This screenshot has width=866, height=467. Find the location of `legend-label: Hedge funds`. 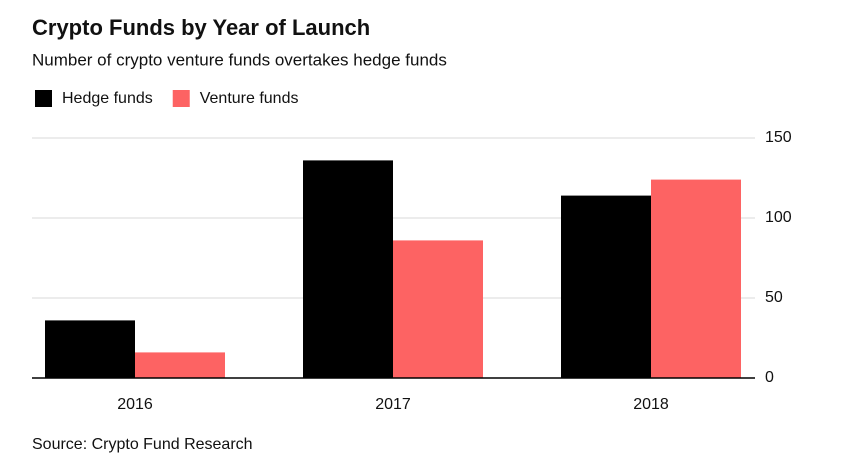

legend-label: Hedge funds is located at coordinates (107, 98).